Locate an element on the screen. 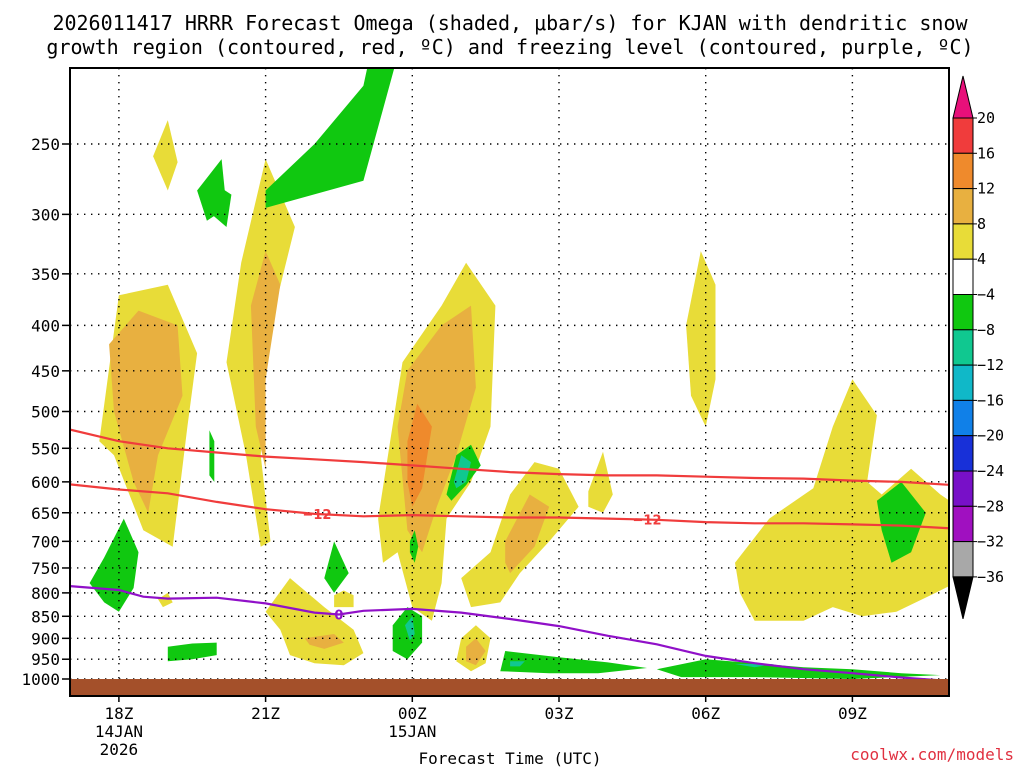 This screenshot has height=768, width=1024. colorbar-label-0: 20 is located at coordinates (986, 118).